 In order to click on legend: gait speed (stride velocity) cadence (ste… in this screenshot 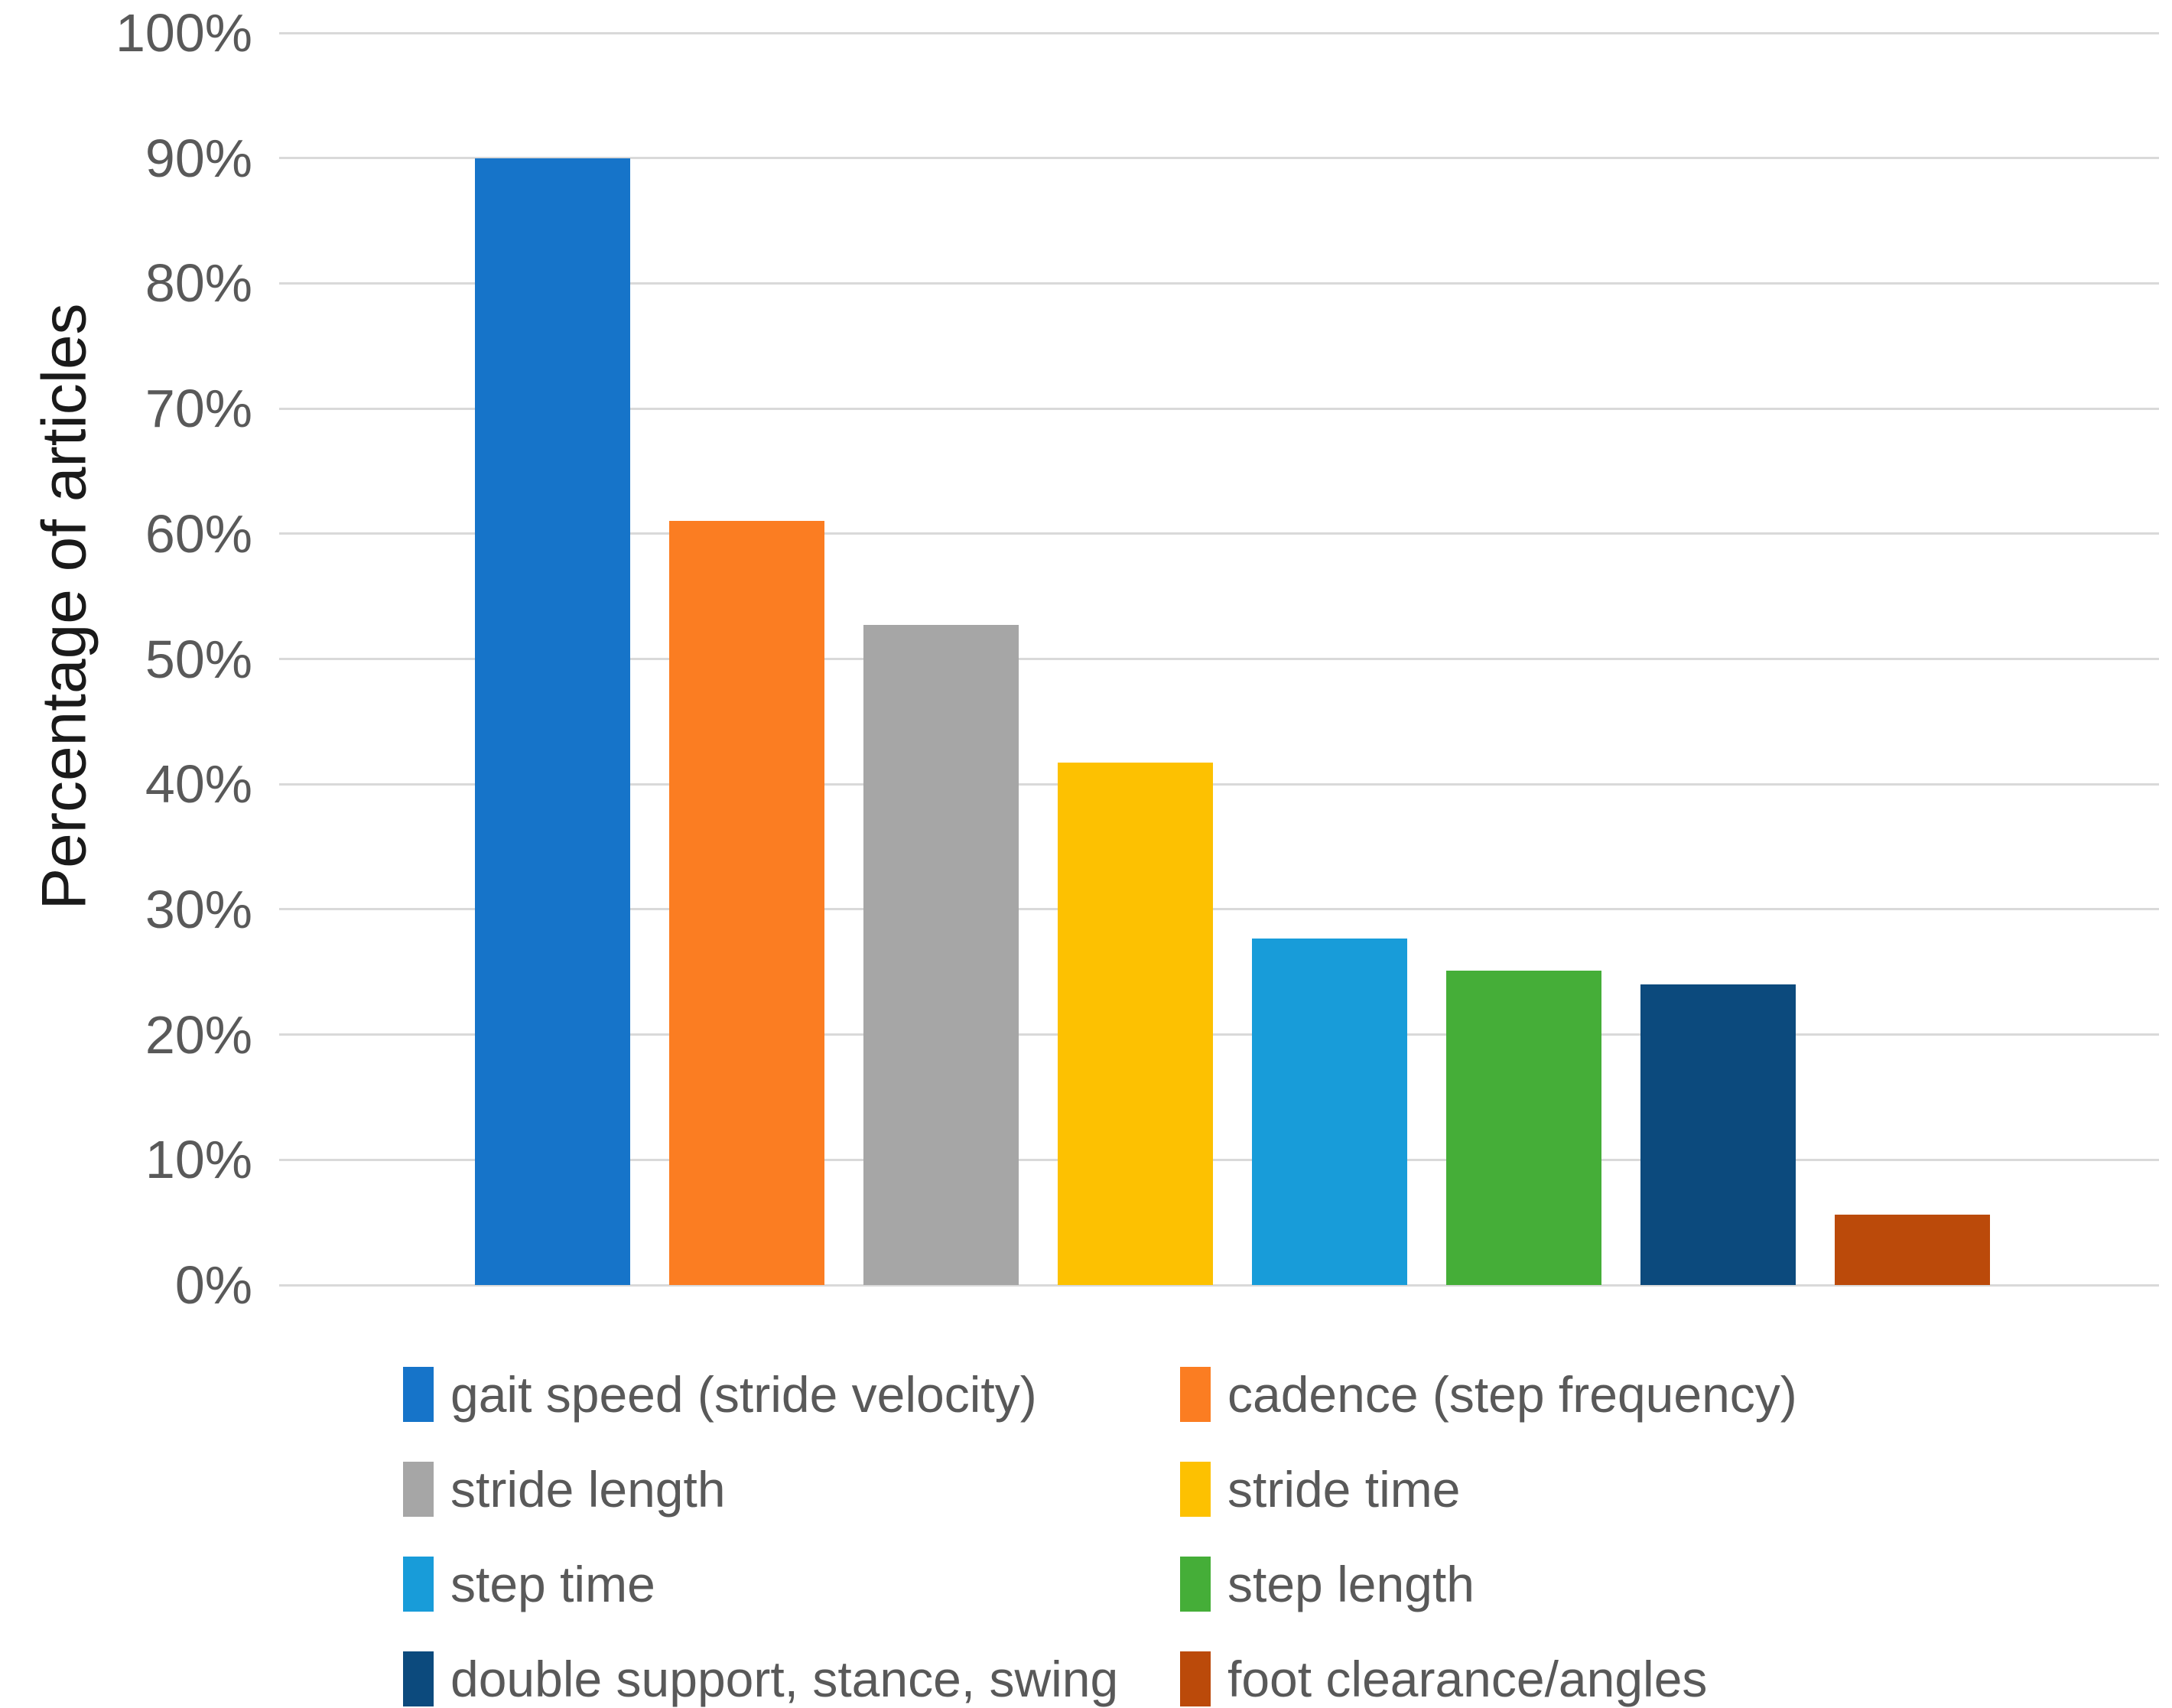, I will do `click(1100, 1534)`.